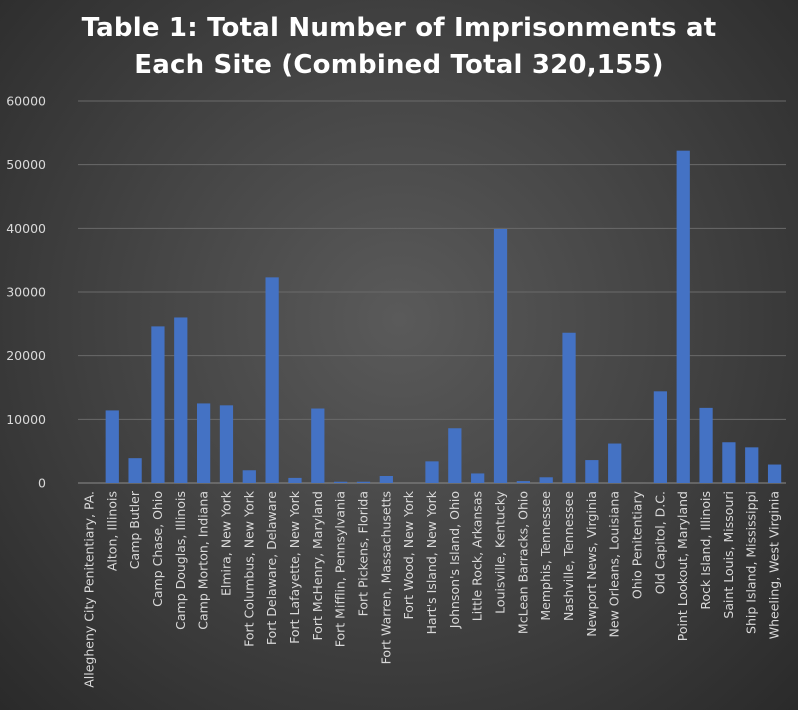  I want to click on y-tick-label: 10000, so click(26, 419).